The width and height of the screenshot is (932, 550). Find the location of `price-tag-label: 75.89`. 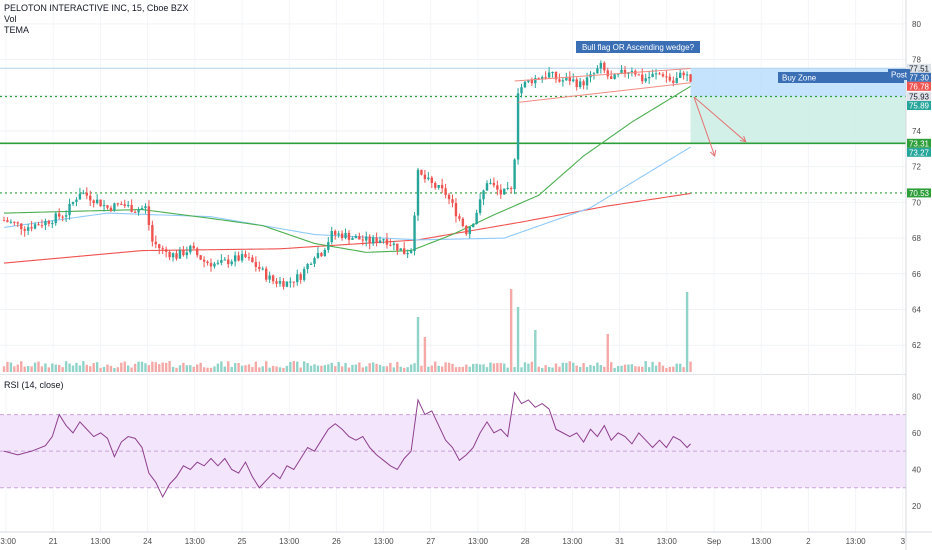

price-tag-label: 75.89 is located at coordinates (919, 106).